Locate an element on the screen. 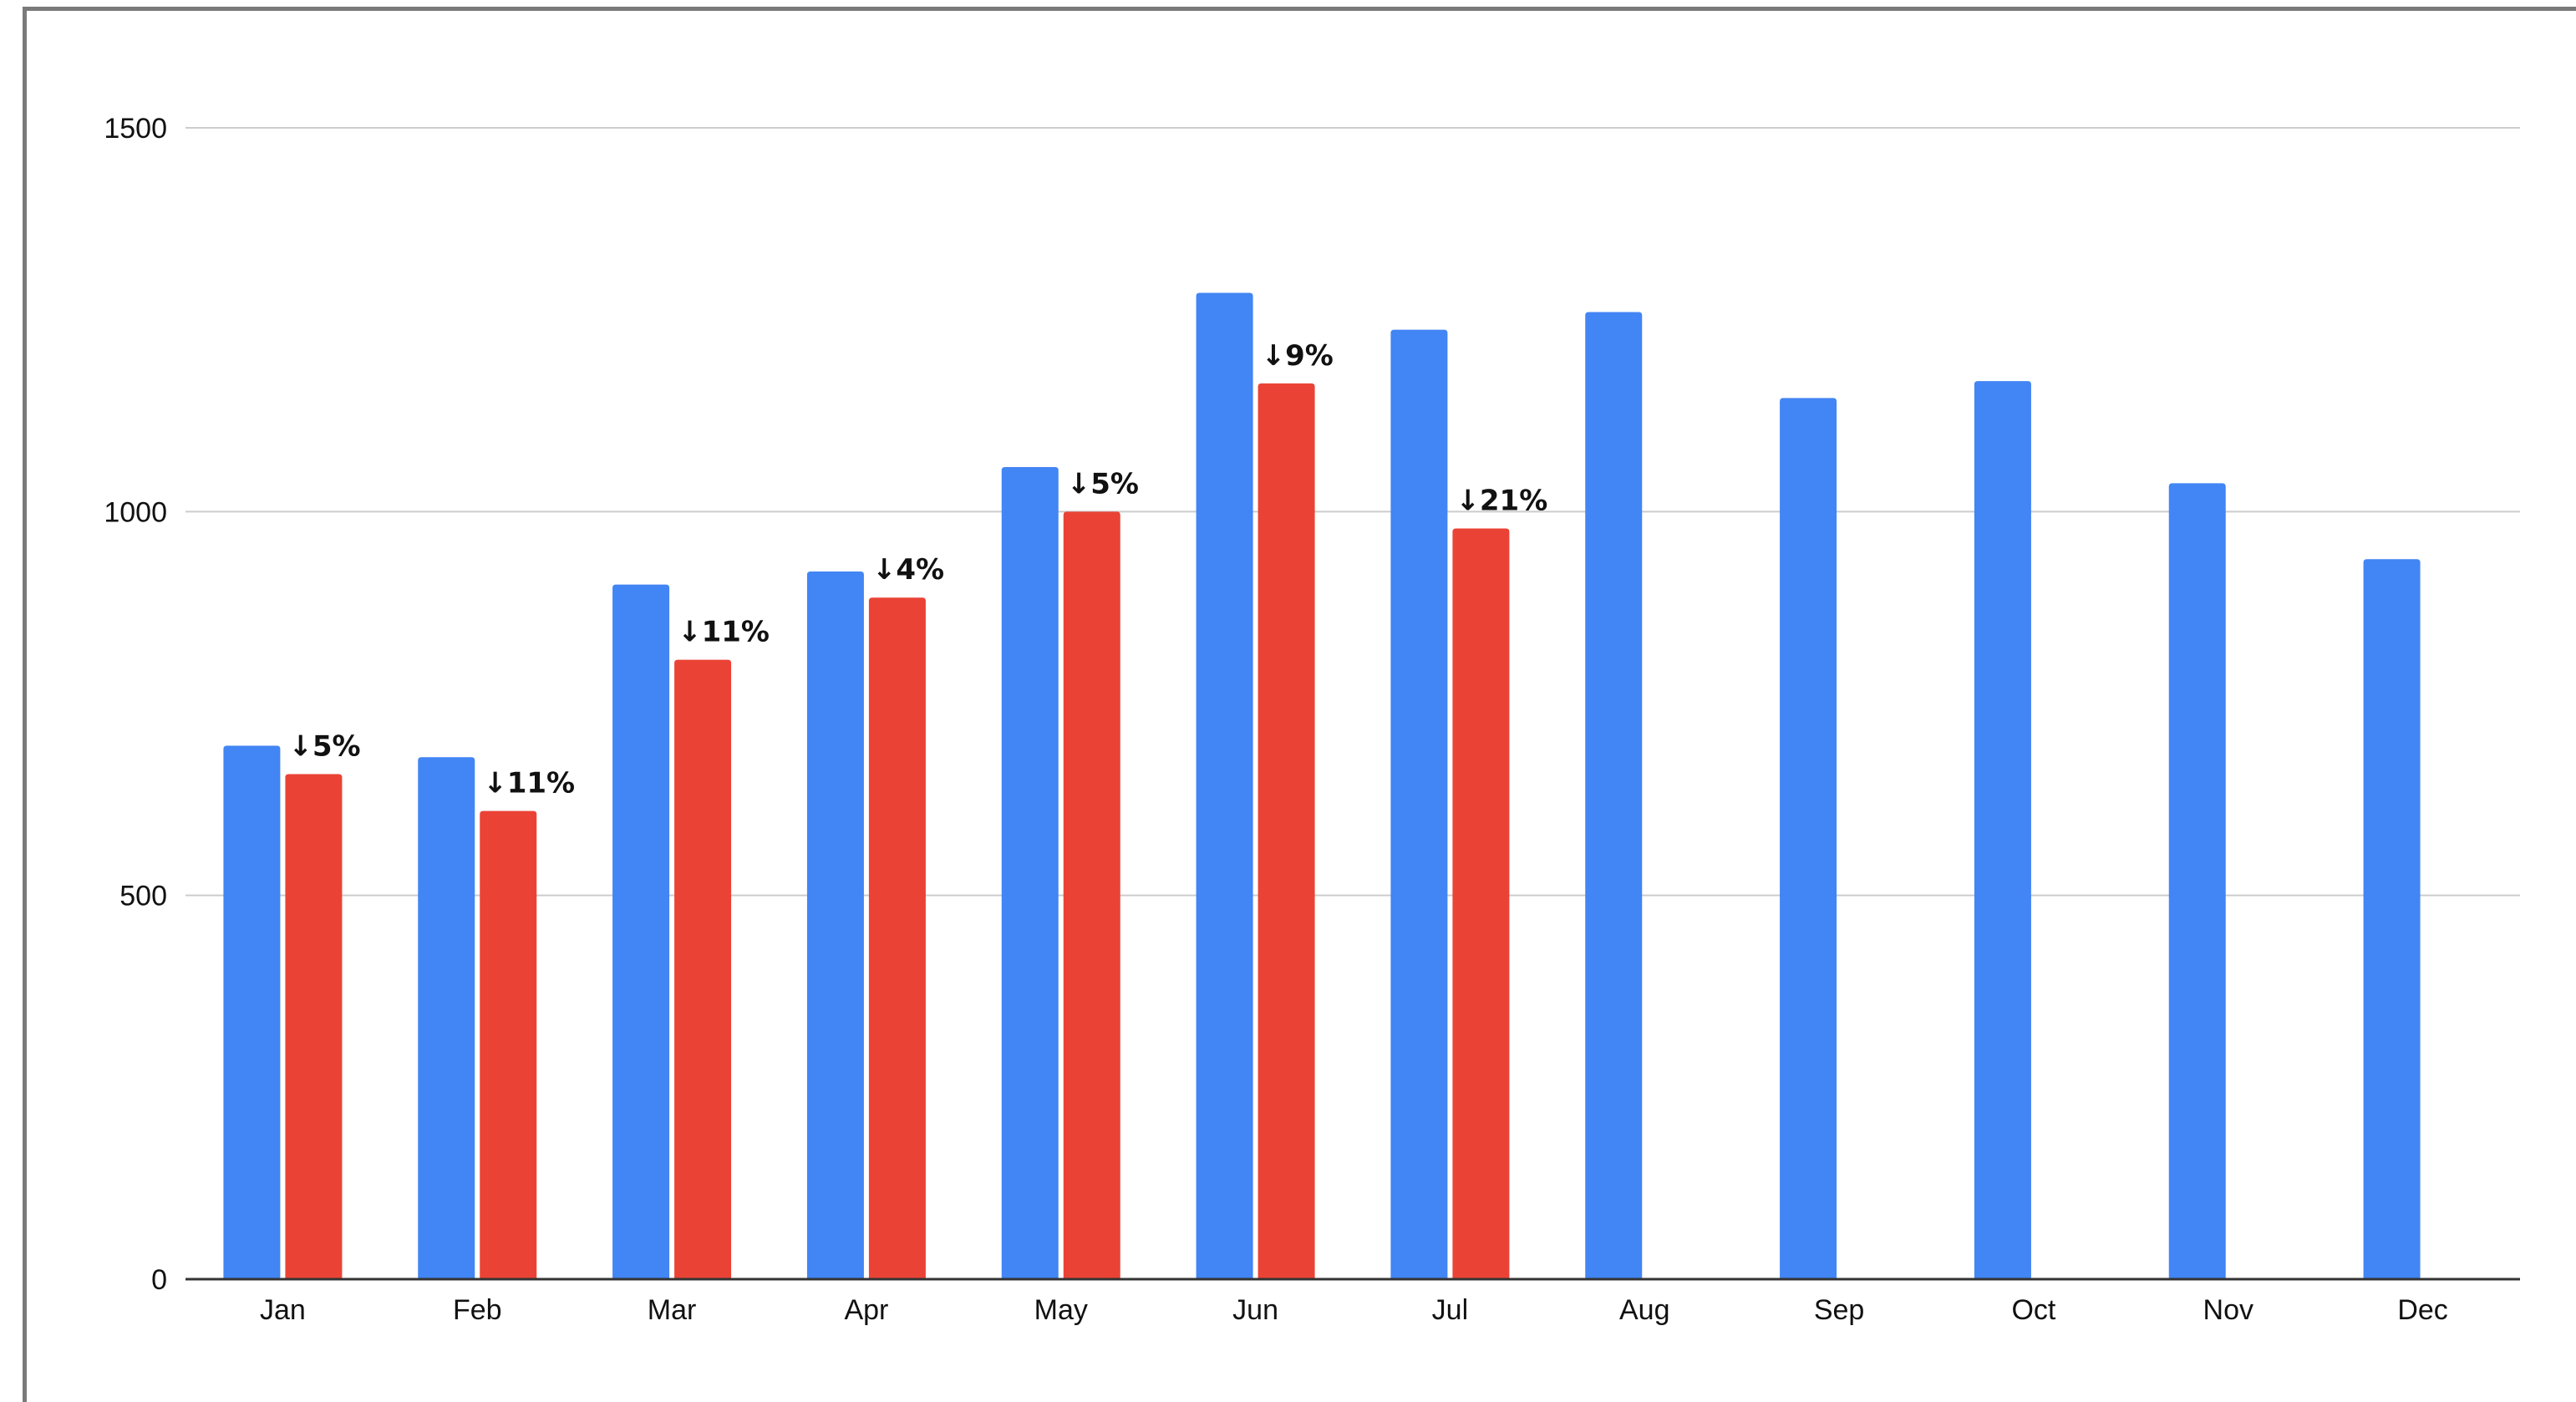 This screenshot has height=1402, width=2576. y-tick-label: 500 is located at coordinates (143, 896).